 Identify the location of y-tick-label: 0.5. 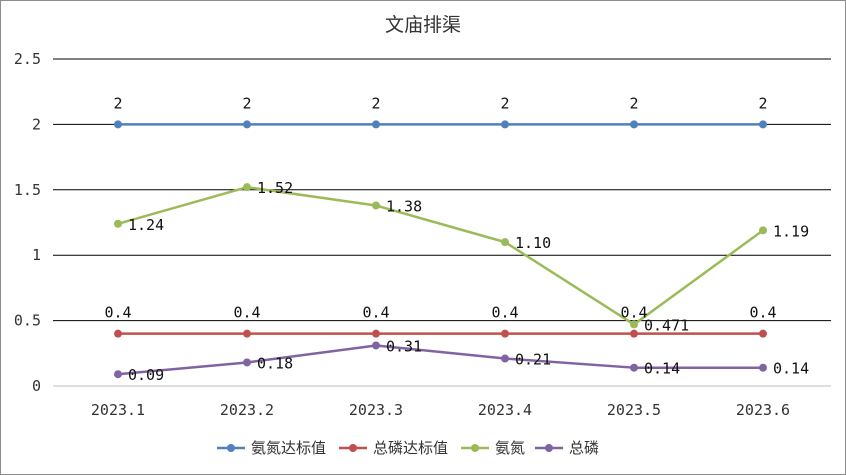
(27, 321).